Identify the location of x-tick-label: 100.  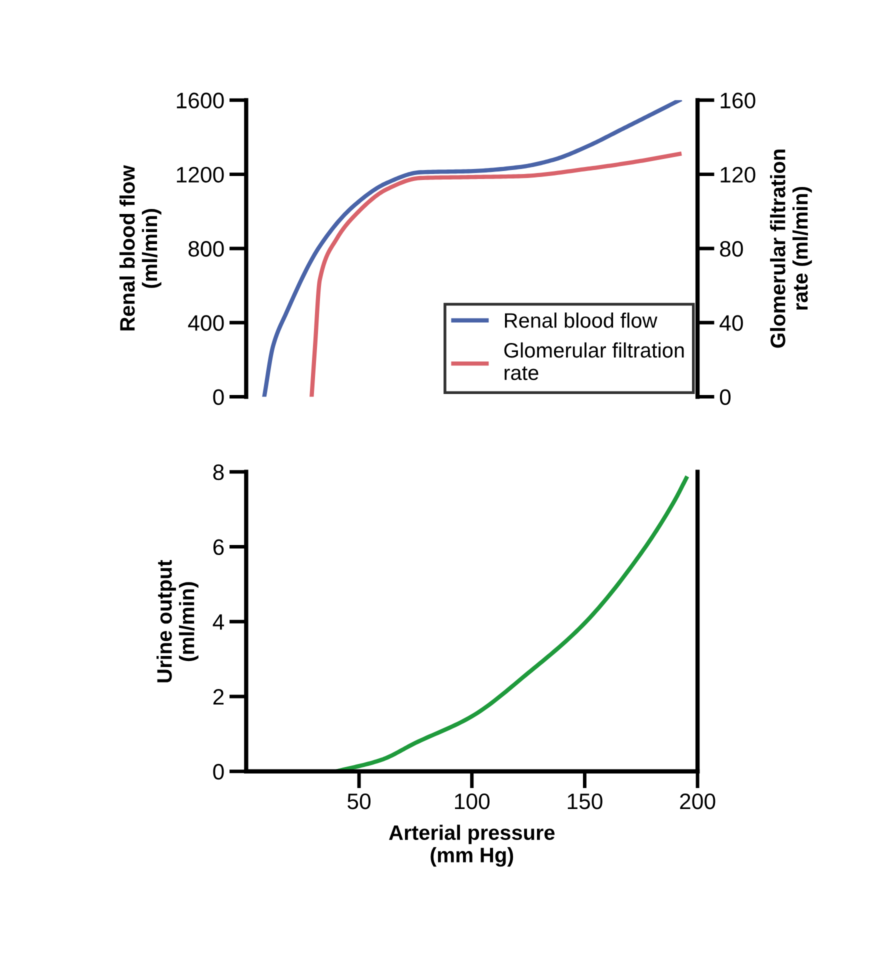
(472, 801).